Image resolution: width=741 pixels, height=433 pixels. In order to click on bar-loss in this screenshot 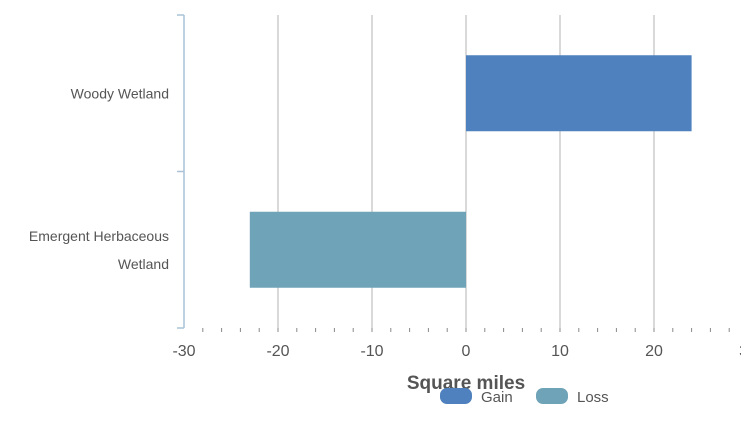, I will do `click(357, 249)`.